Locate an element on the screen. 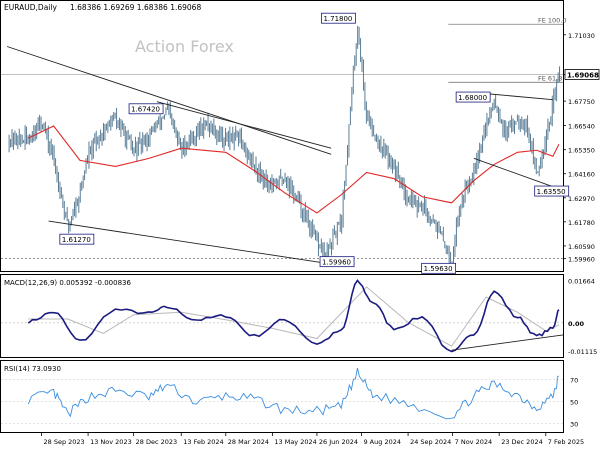 Image resolution: width=600 pixels, height=450 pixels. price-y-label: 1.62970 is located at coordinates (581, 199).